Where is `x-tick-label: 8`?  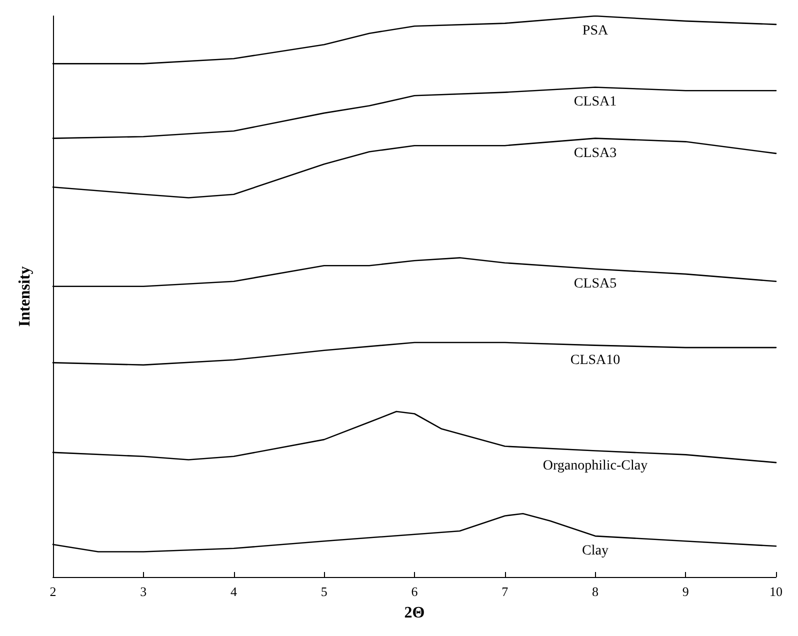
x-tick-label: 8 is located at coordinates (595, 591).